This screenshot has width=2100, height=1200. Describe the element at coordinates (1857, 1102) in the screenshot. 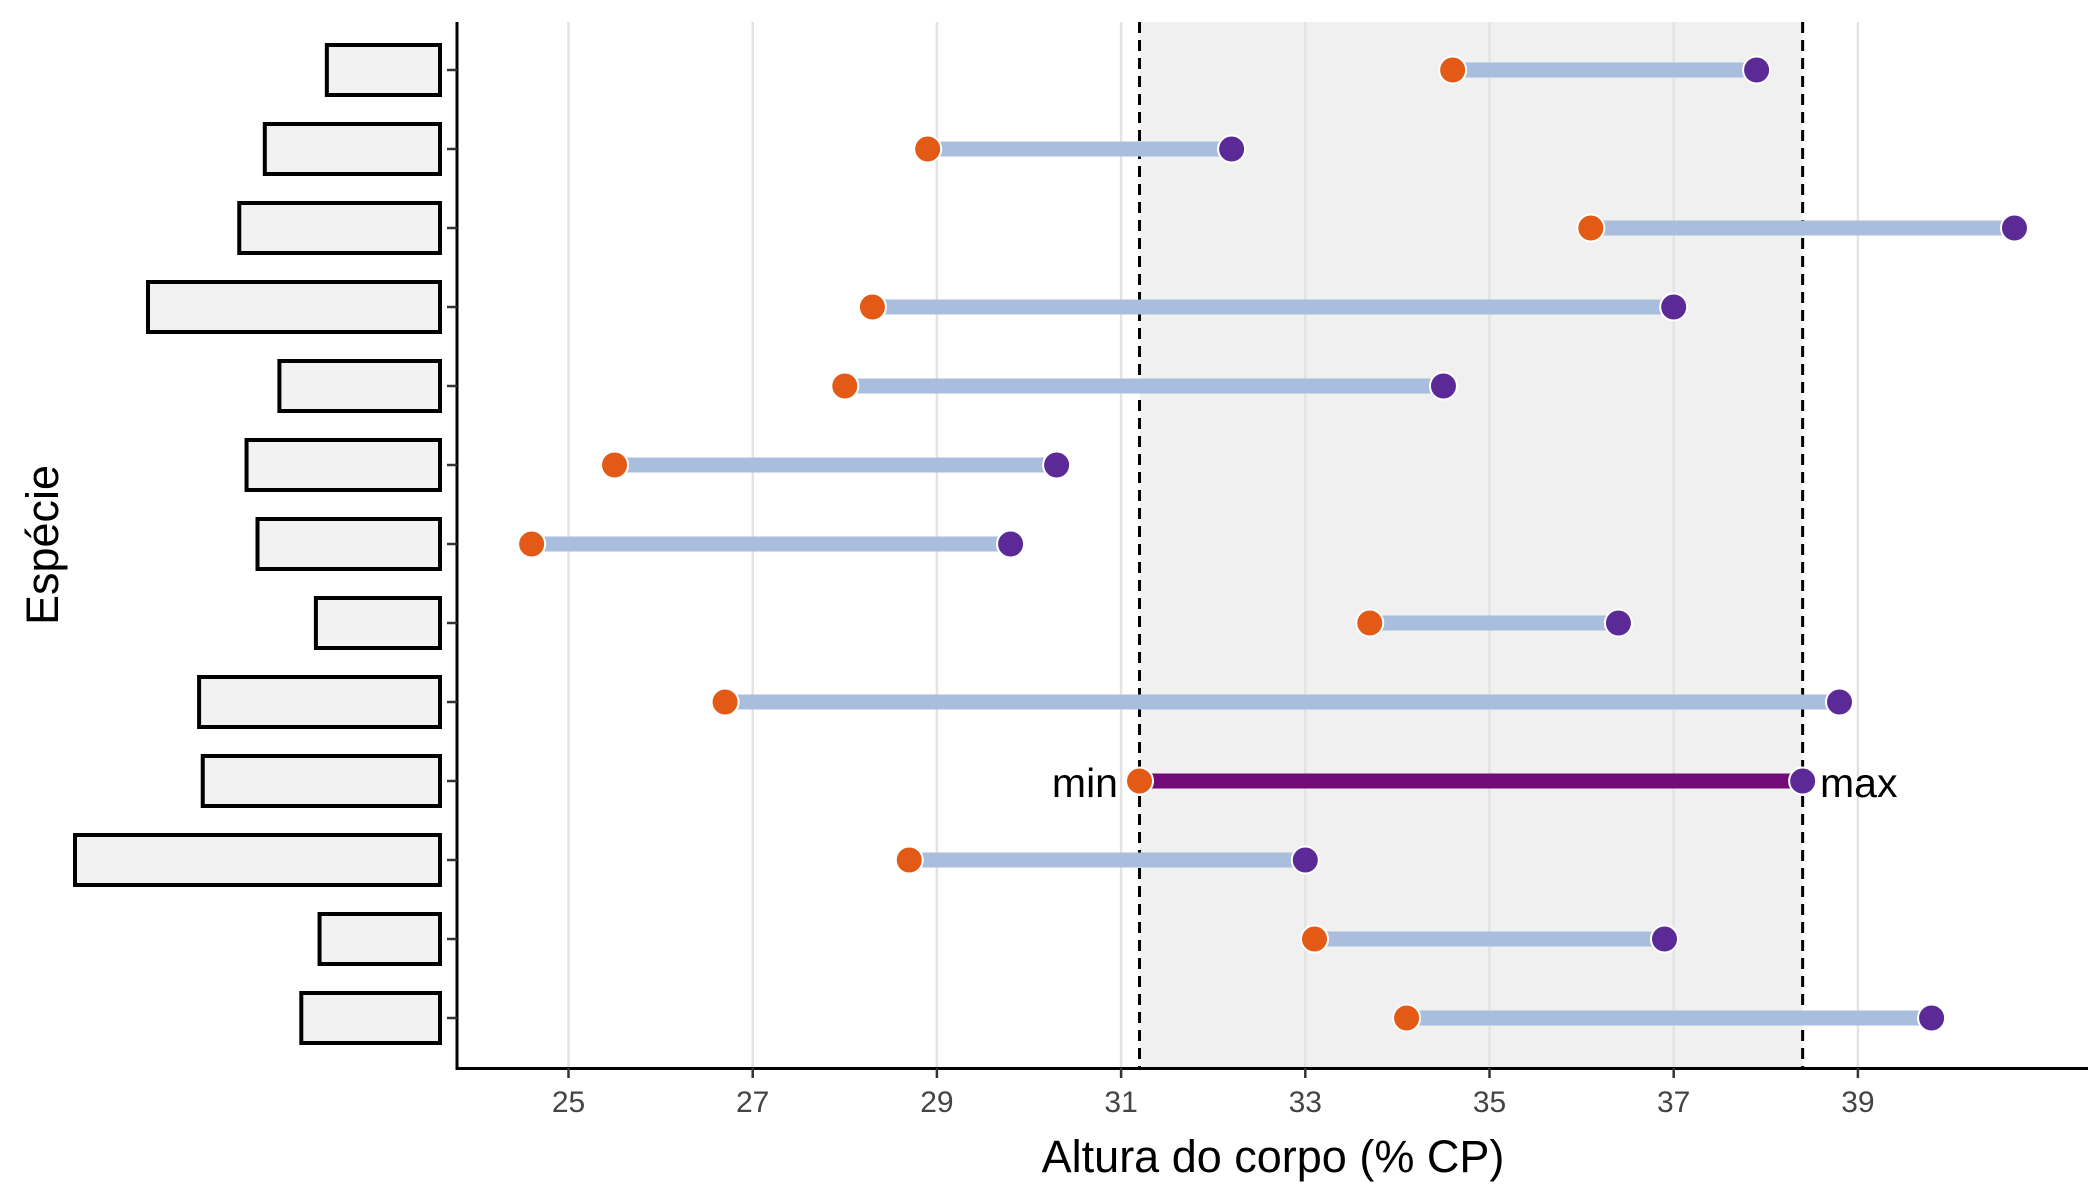

I see `x-tick-label: 39` at that location.